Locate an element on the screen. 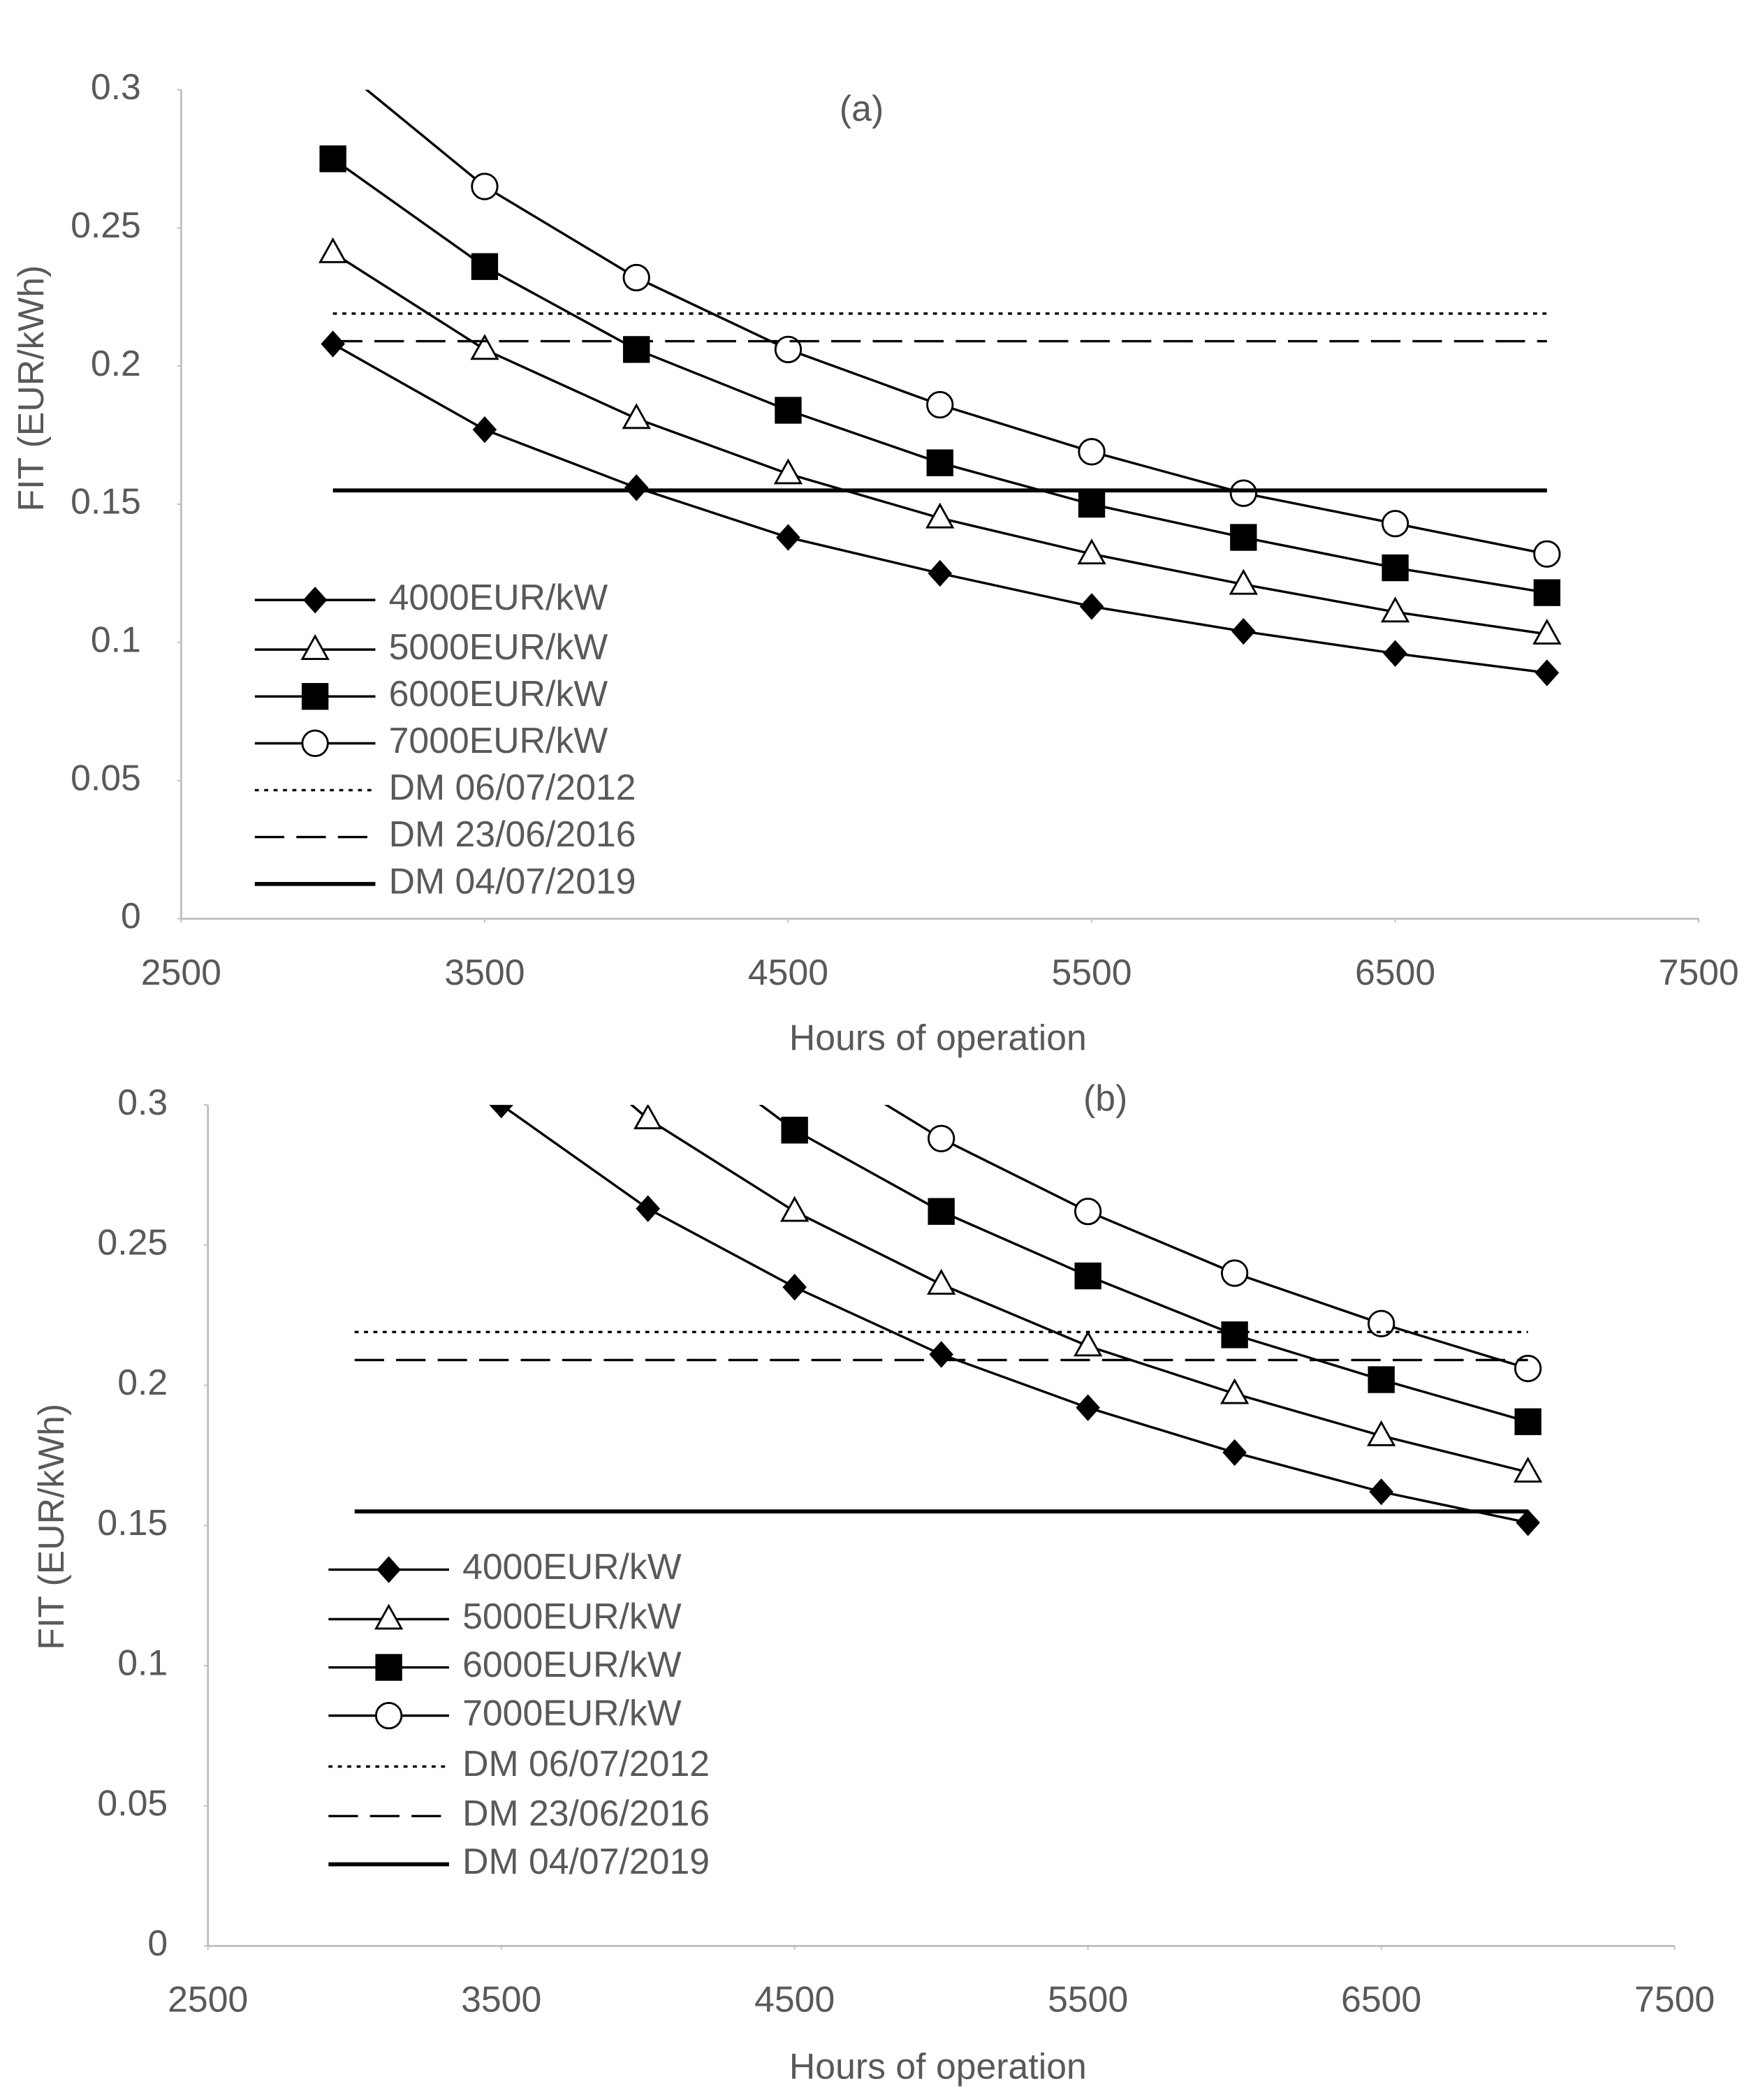 Image resolution: width=1758 pixels, height=2100 pixels. legend-label: 5000EUR/kW is located at coordinates (572, 1616).